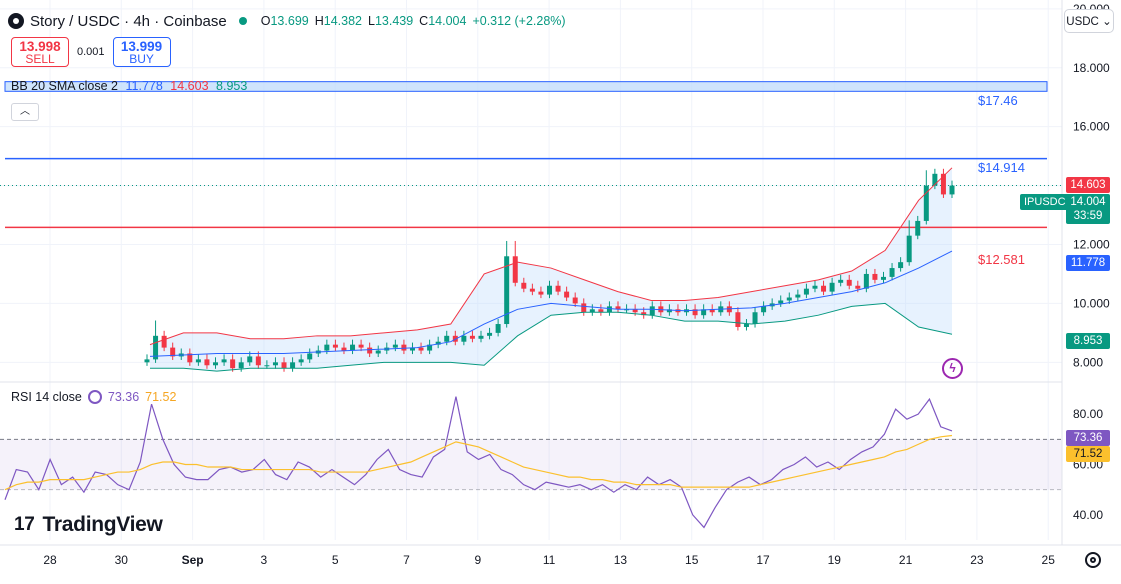 This screenshot has width=1121, height=584. Describe the element at coordinates (526, 86) in the screenshot. I see `supply-zone` at that location.